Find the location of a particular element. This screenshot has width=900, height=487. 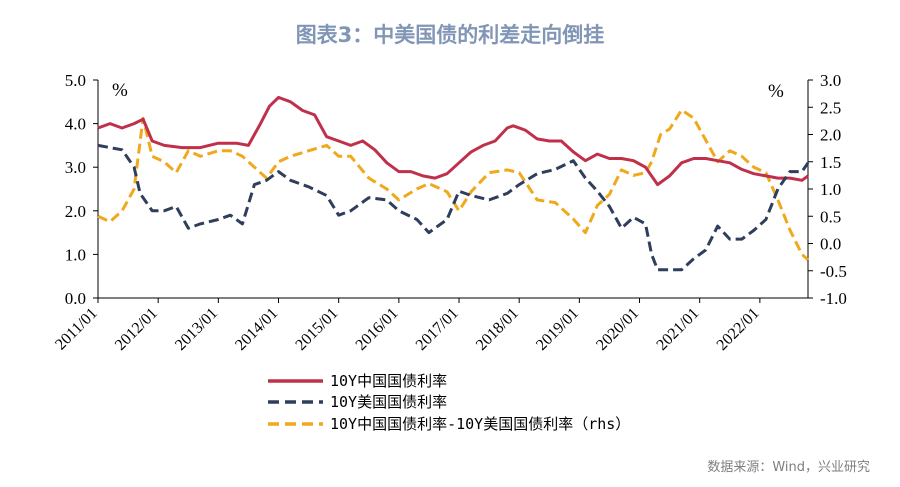

legend-label-us: 10Y美国国债利率 is located at coordinates (388, 402).